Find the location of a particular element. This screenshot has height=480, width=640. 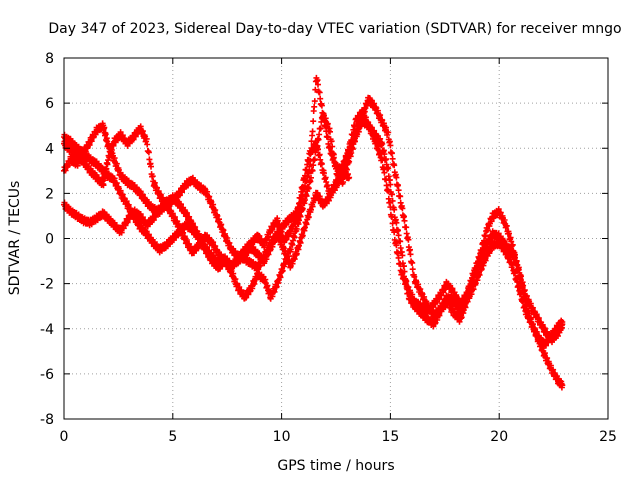

y-tick-label: -6 is located at coordinates (47, 375).